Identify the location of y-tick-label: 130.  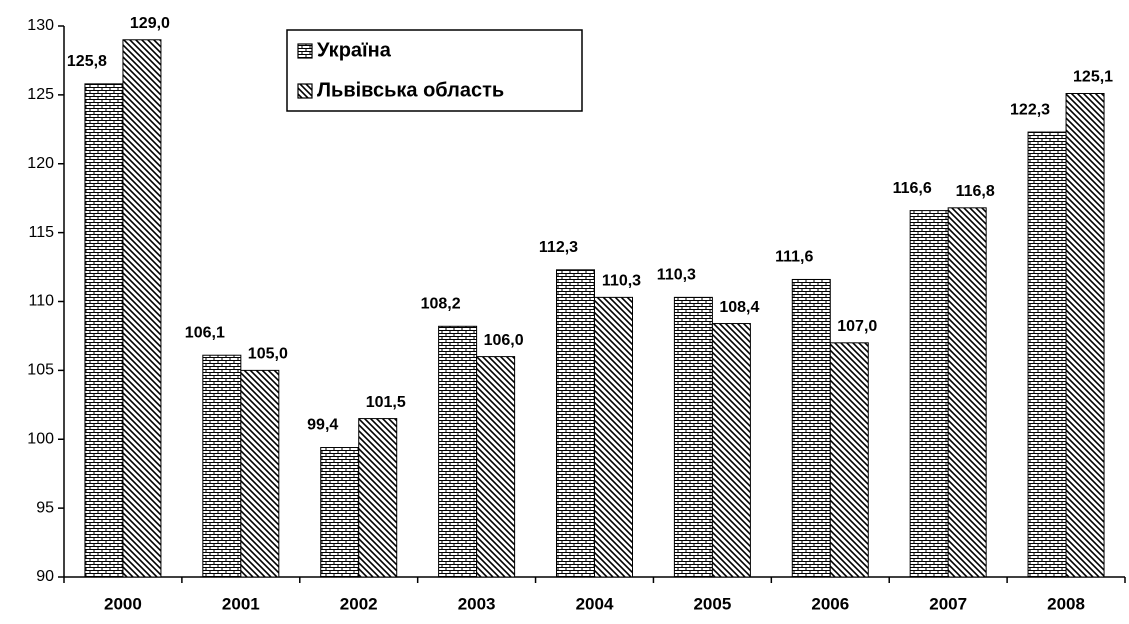
(40, 25).